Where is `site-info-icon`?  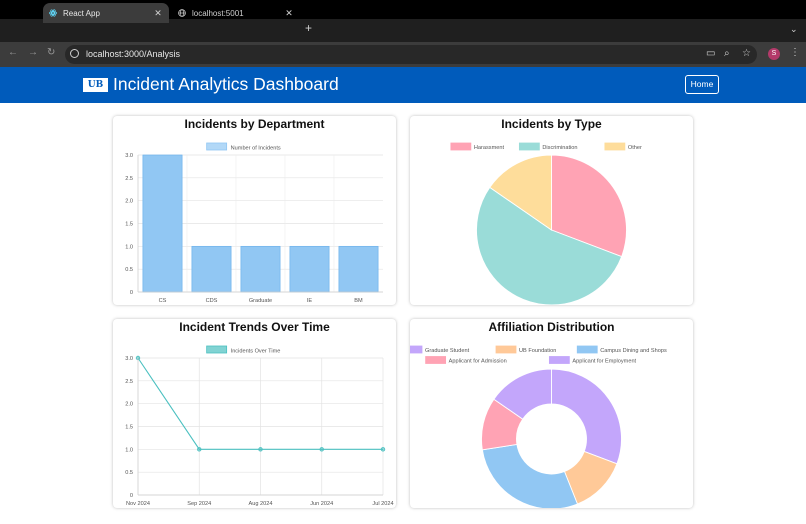
site-info-icon is located at coordinates (74, 53).